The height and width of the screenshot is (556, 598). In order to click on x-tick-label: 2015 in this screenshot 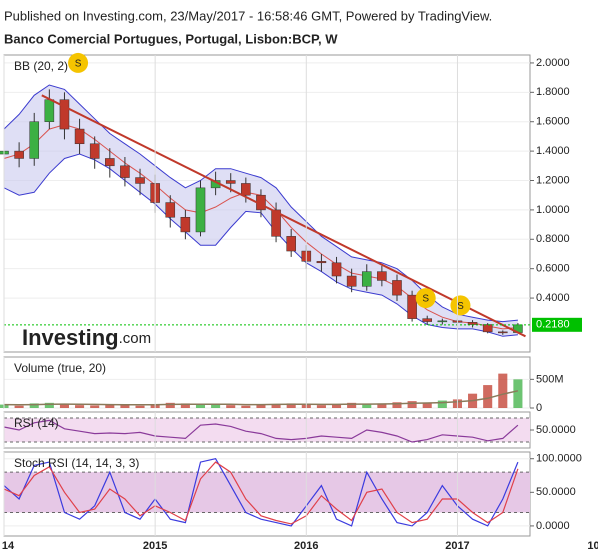, I will do `click(155, 546)`.